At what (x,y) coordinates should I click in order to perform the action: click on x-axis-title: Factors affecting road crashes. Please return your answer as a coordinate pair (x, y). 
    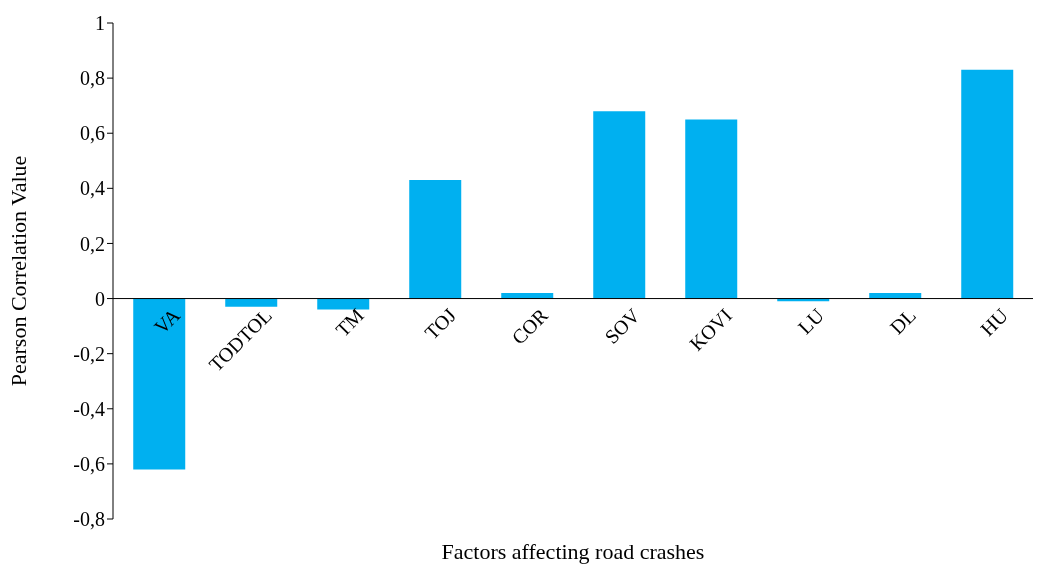
    Looking at the image, I should click on (573, 551).